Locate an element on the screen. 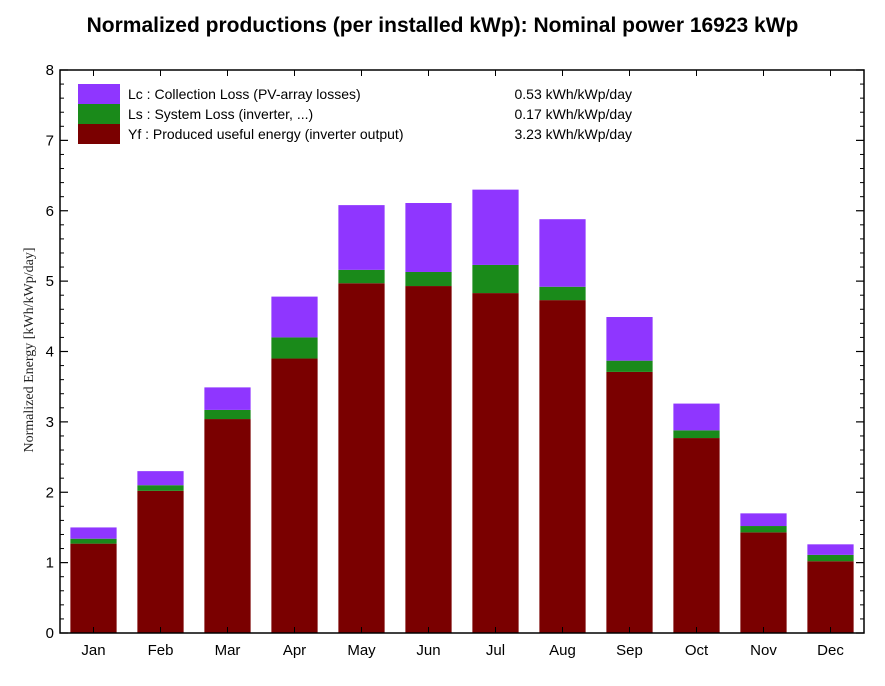 This screenshot has width=885, height=686. bar-lc-dec is located at coordinates (830, 549).